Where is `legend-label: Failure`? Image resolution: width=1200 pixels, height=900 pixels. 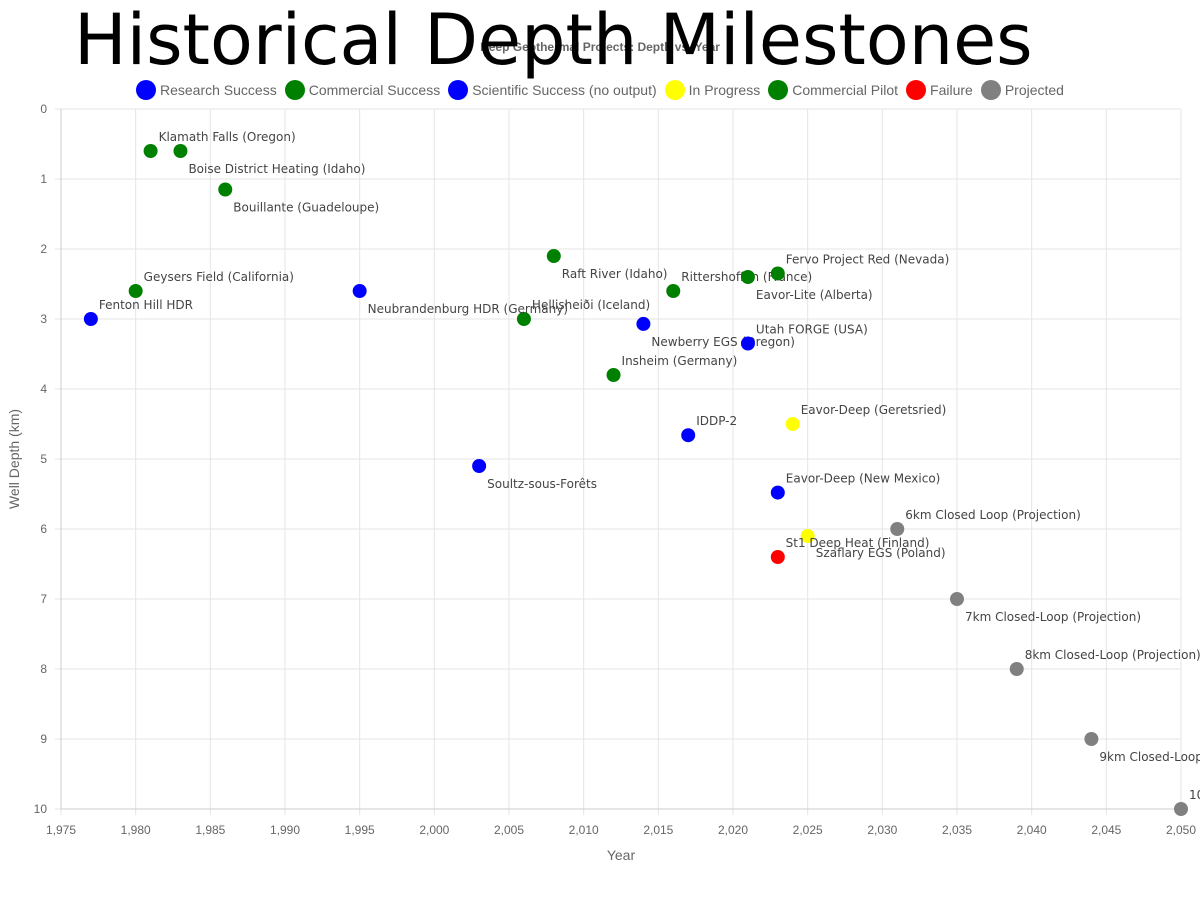 legend-label: Failure is located at coordinates (951, 90).